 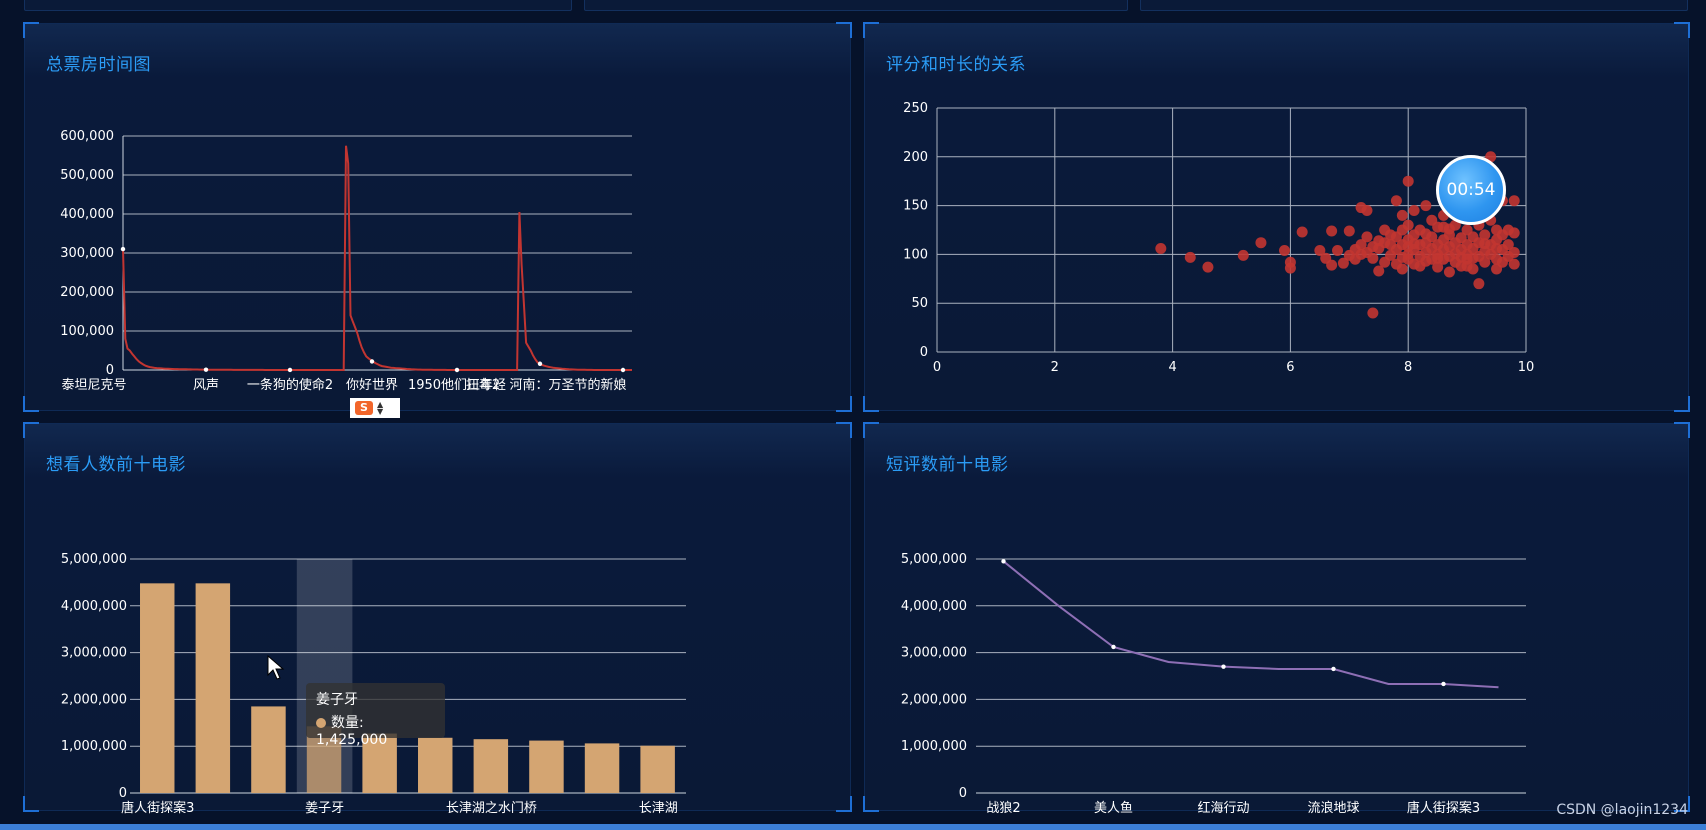 What do you see at coordinates (1408, 367) in the screenshot?
I see `x-tick-label: 8` at bounding box center [1408, 367].